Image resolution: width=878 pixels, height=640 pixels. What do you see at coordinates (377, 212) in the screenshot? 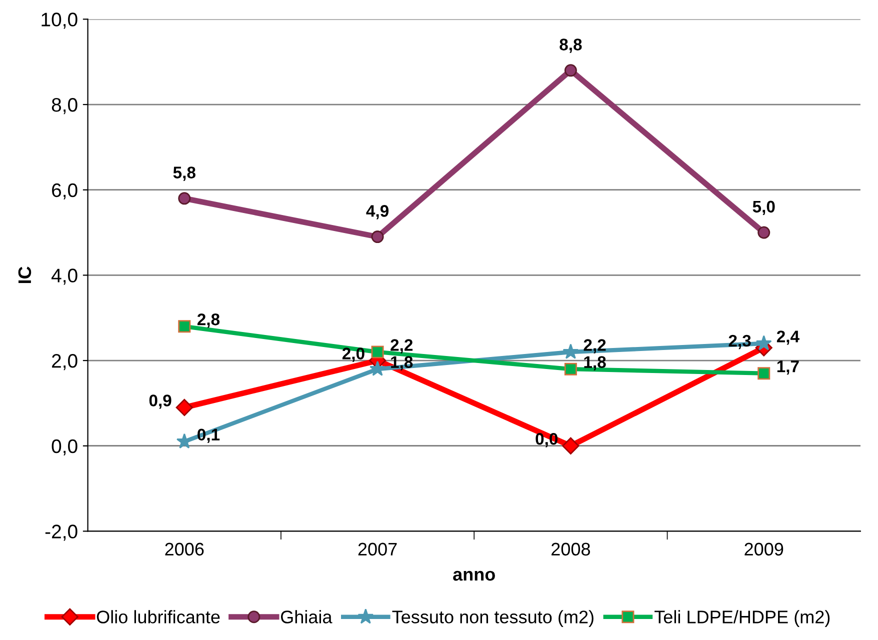
I see `data-label: 4,9` at bounding box center [377, 212].